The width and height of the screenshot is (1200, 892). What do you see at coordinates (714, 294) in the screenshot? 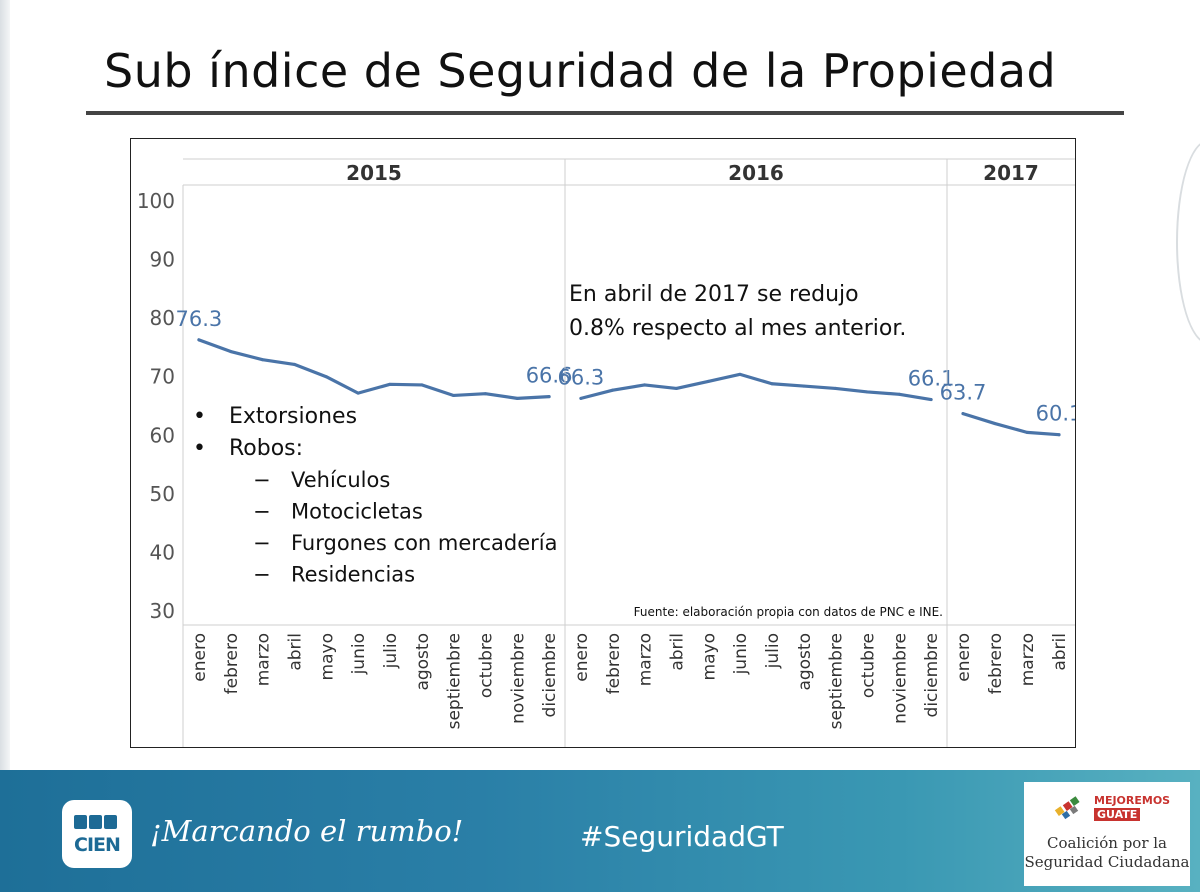
I see `annotation-line: En abril de 2017 se redujo` at bounding box center [714, 294].